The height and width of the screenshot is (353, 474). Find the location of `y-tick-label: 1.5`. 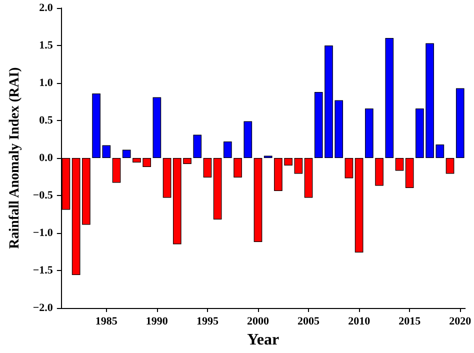

y-tick-label: 1.5 is located at coordinates (46, 46).